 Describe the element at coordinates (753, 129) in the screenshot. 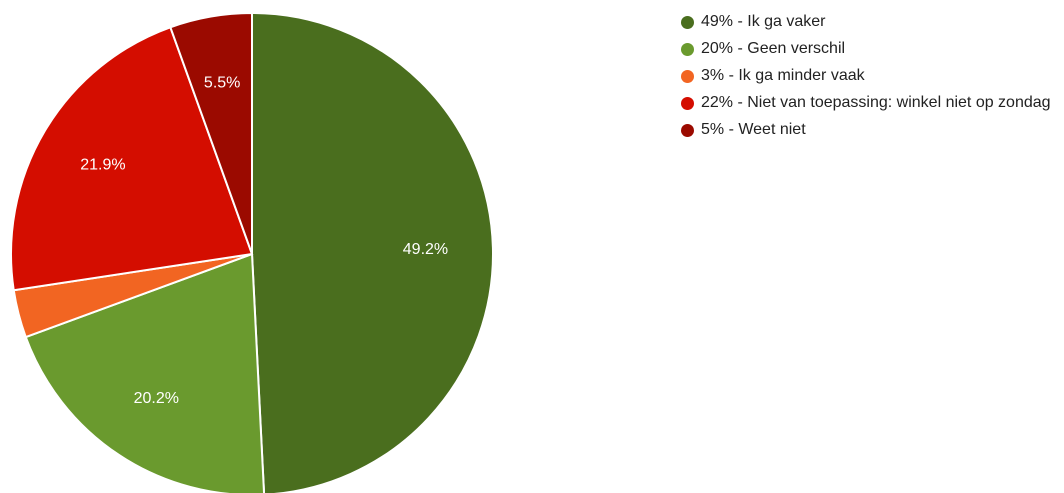

I see `legend-label: 5% - Weet niet` at that location.